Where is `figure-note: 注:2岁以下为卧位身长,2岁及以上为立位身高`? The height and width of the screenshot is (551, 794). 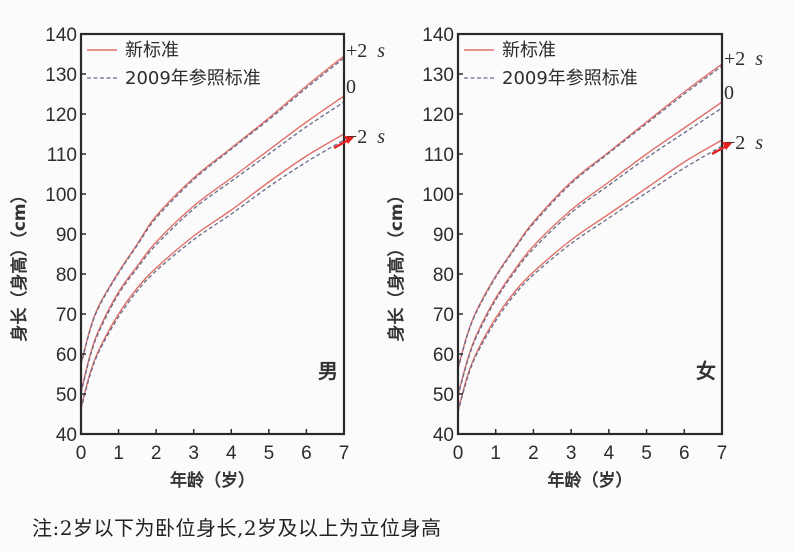
figure-note: 注:2岁以下为卧位身长,2岁及以上为立位身高 is located at coordinates (237, 528).